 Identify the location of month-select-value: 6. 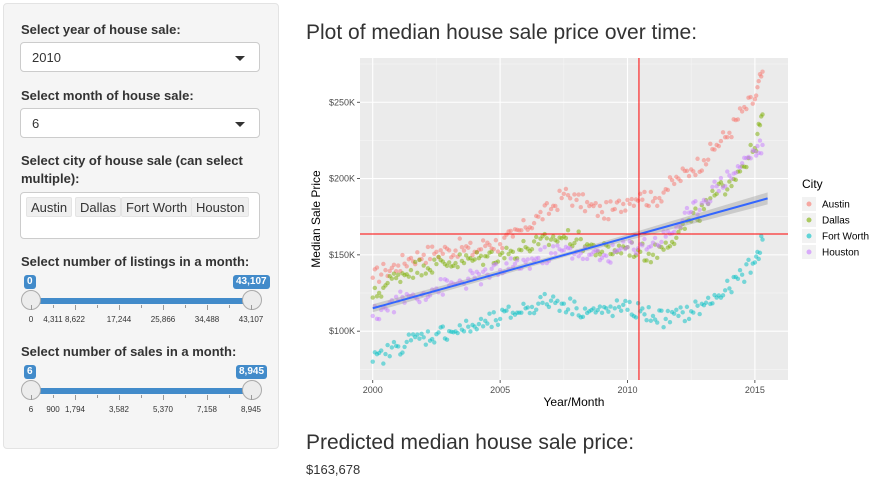
(36, 123).